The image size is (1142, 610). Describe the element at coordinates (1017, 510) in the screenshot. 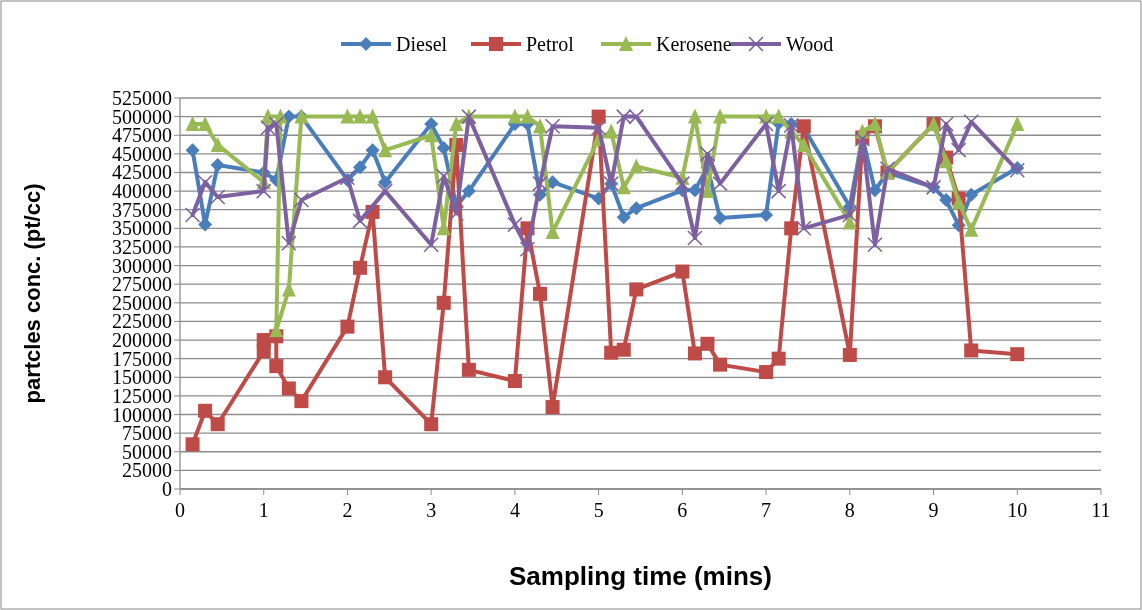

I see `x-tick-label: 10` at that location.